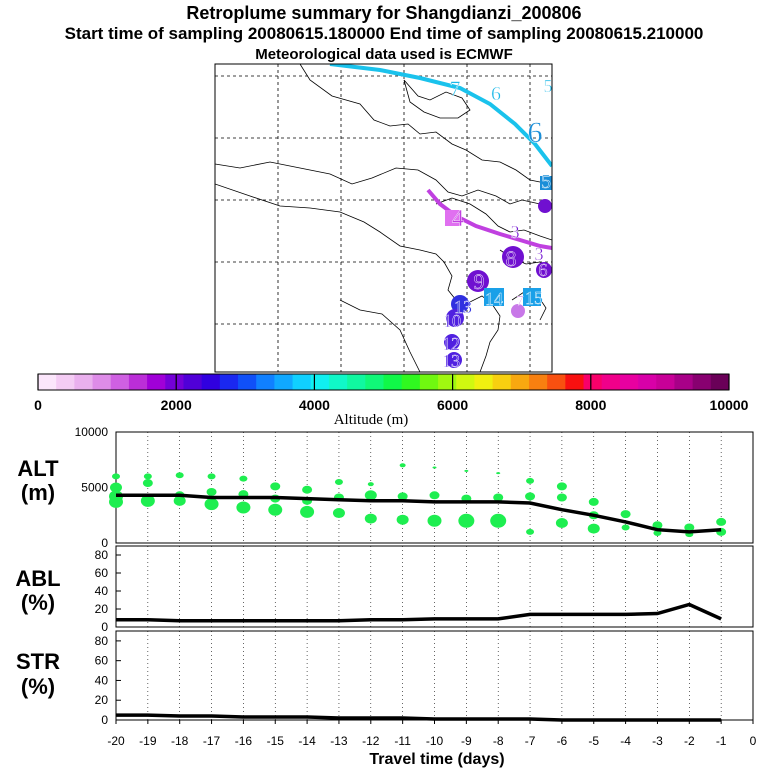 The image size is (768, 768). What do you see at coordinates (339, 741) in the screenshot?
I see `x-tick-label: -13` at bounding box center [339, 741].